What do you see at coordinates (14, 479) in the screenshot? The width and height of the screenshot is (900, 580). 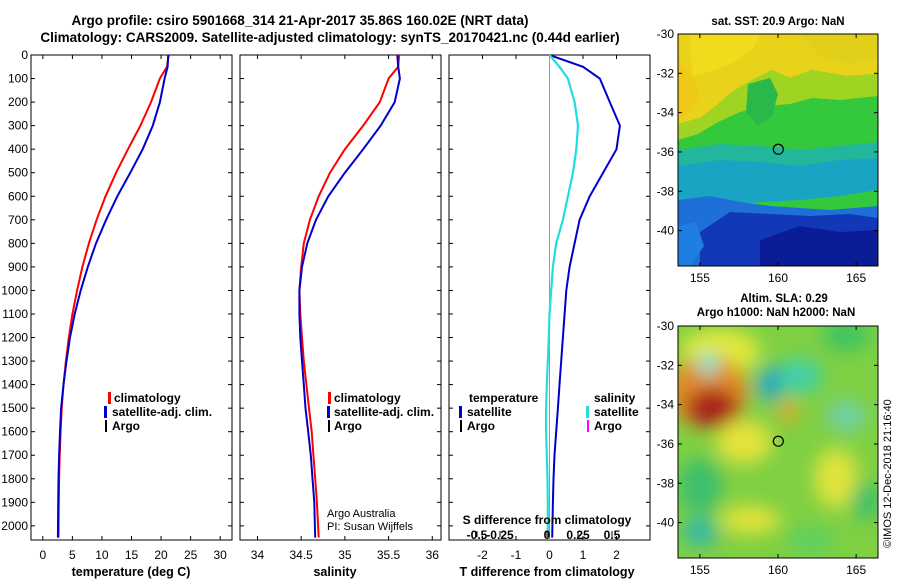 I see `depth-tick-label: 1800` at bounding box center [14, 479].